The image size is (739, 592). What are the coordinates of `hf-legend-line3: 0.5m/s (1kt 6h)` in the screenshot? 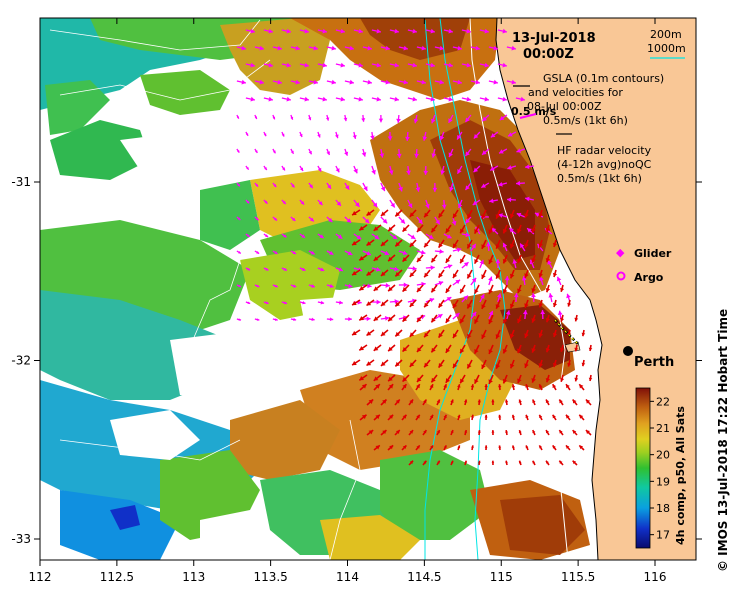 It's located at (599, 178).